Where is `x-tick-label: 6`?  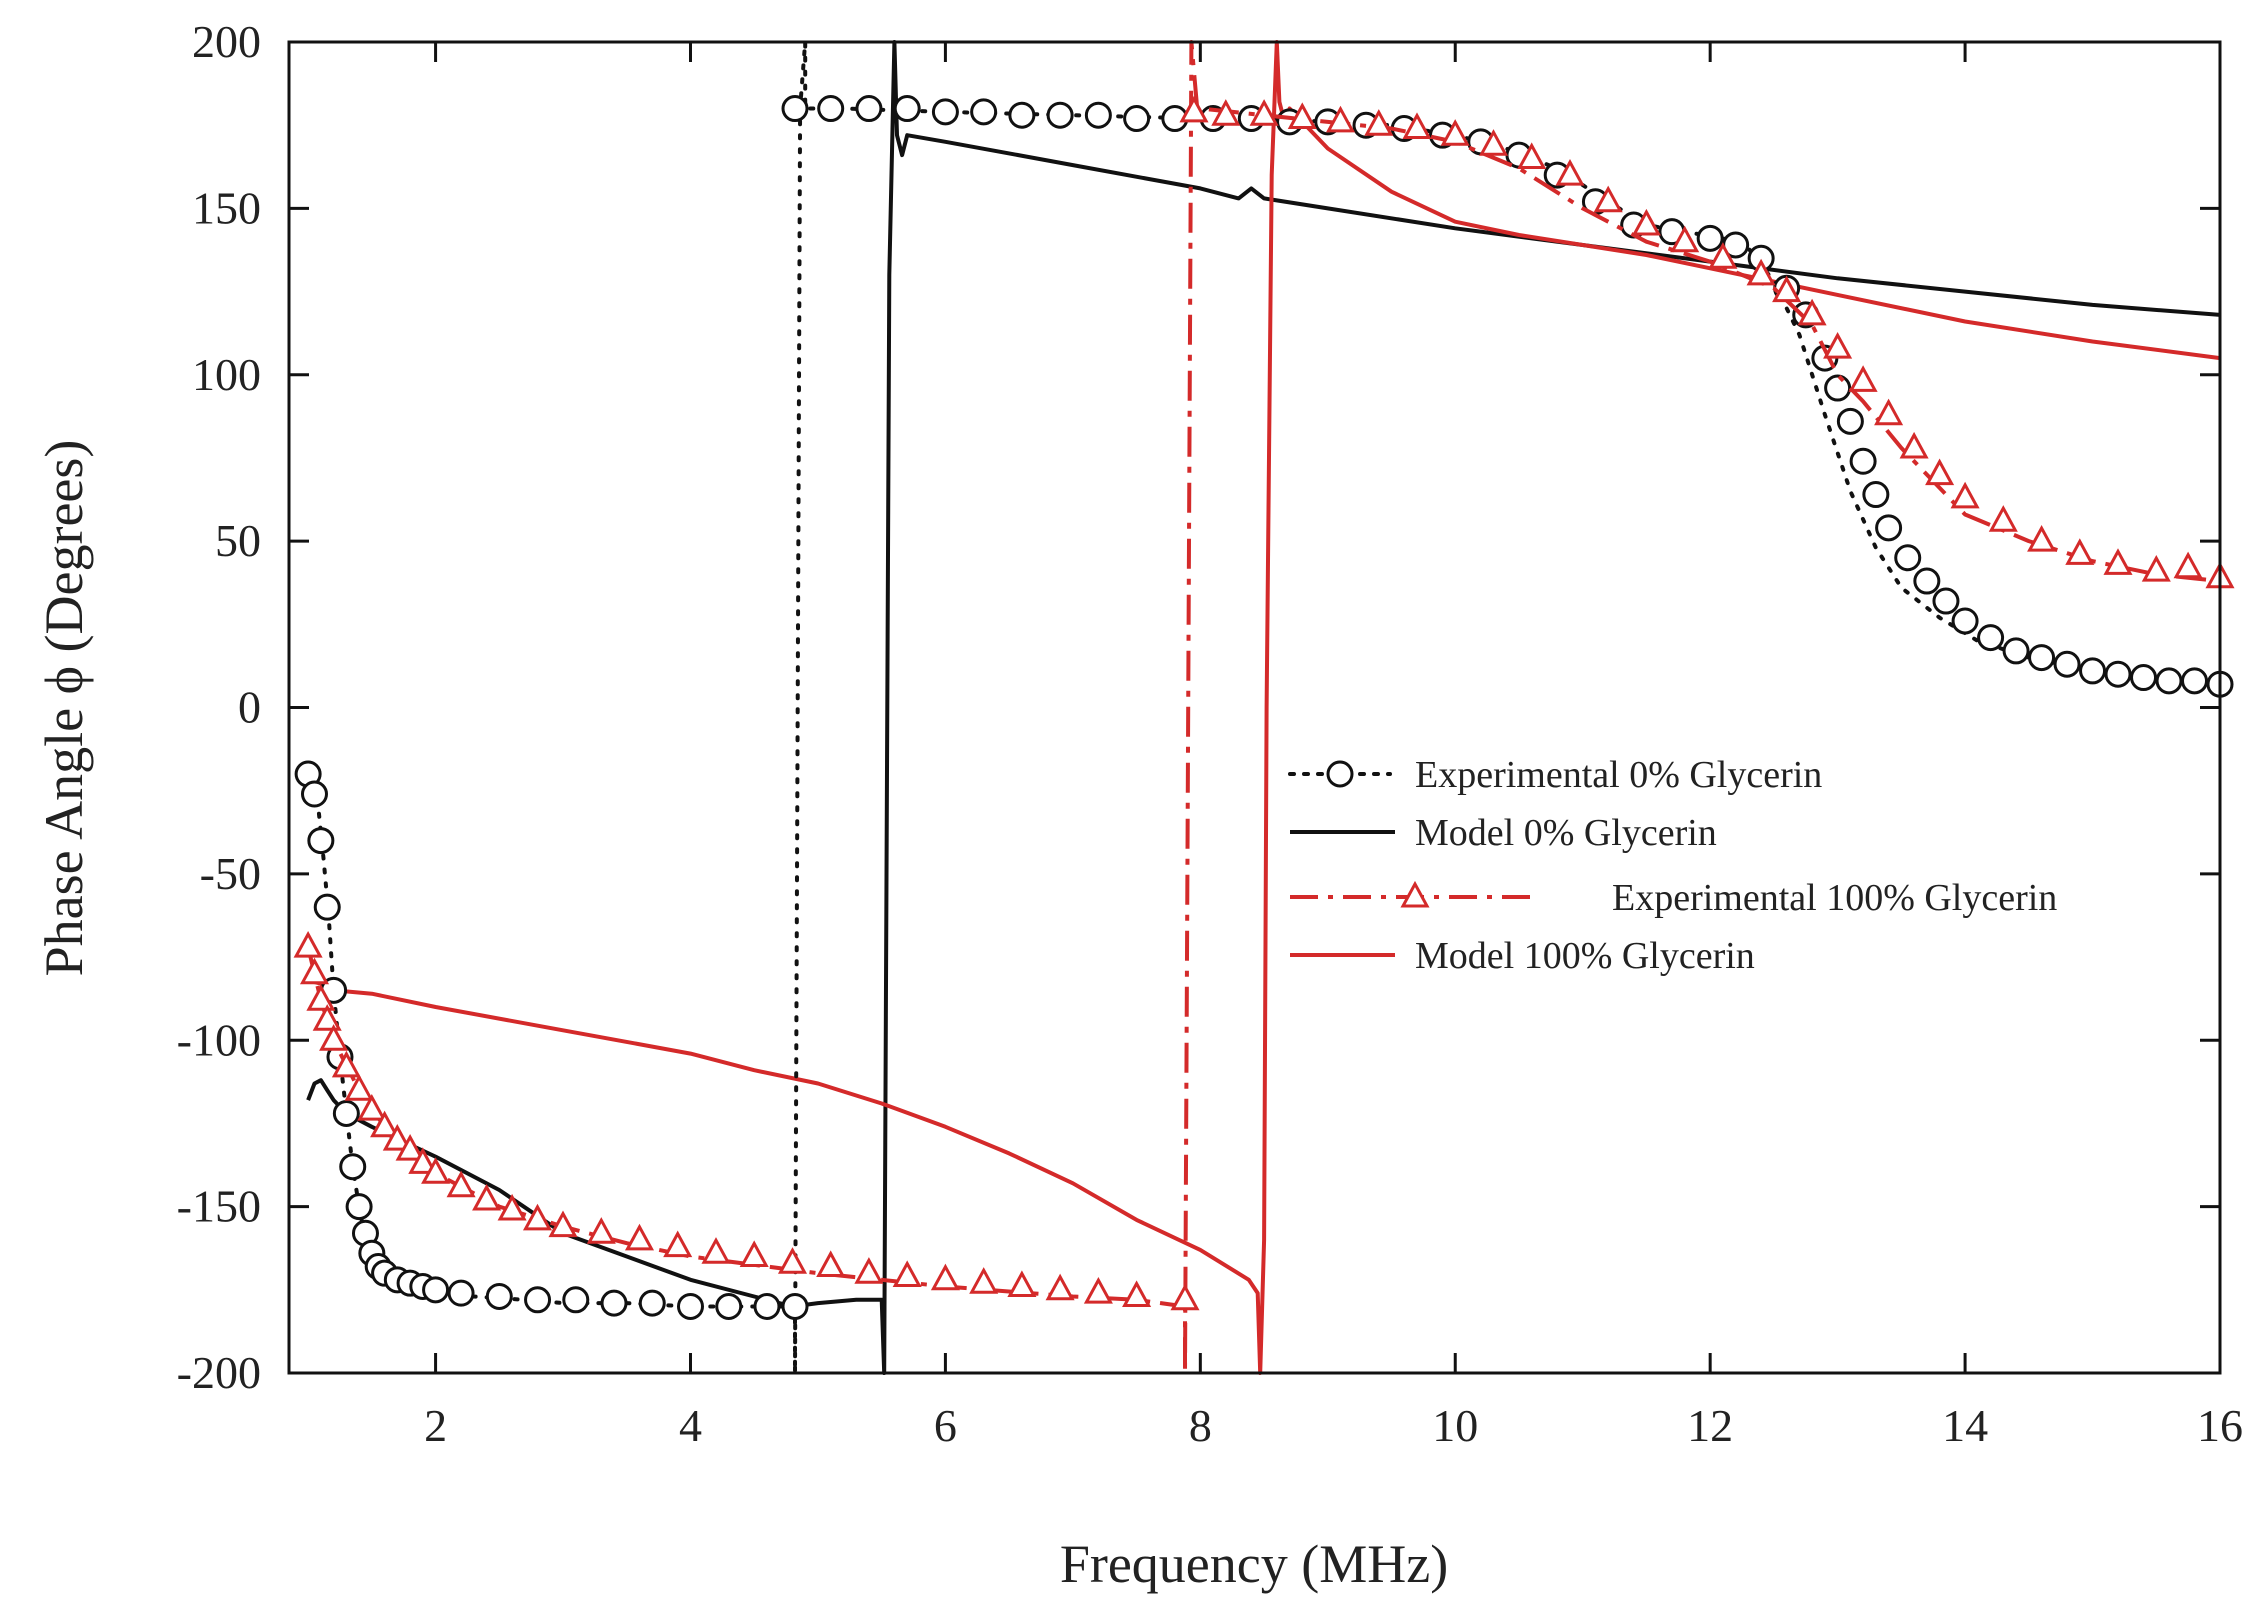
x-tick-label: 6 is located at coordinates (945, 1425).